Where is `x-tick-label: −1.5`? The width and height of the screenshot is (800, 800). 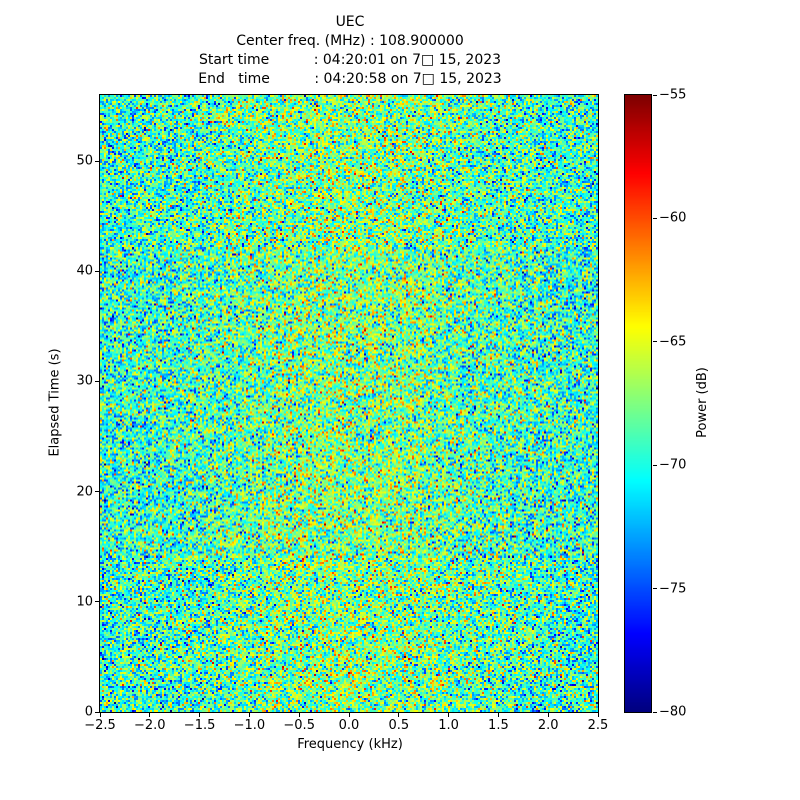 x-tick-label: −1.5 is located at coordinates (199, 725).